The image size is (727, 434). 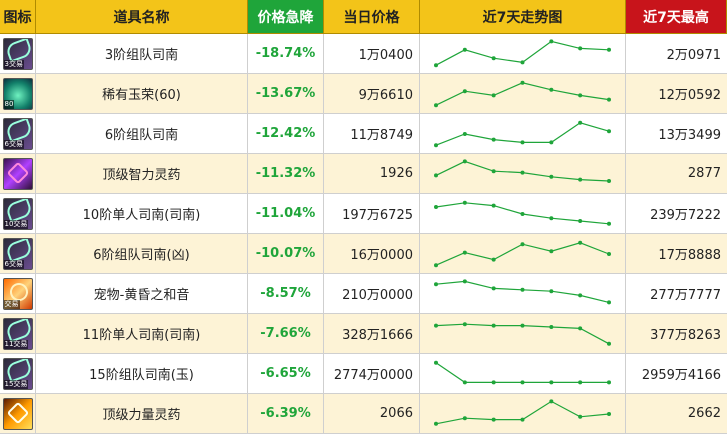 I want to click on header-icon: 图标, so click(x=18, y=16).